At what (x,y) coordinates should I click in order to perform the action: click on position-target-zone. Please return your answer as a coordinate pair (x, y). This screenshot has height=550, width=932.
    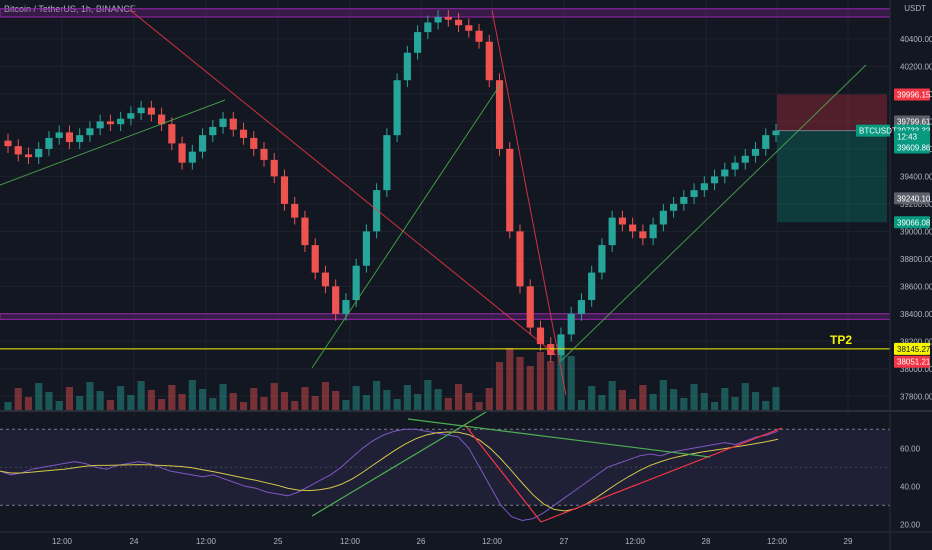
    Looking at the image, I should click on (832, 176).